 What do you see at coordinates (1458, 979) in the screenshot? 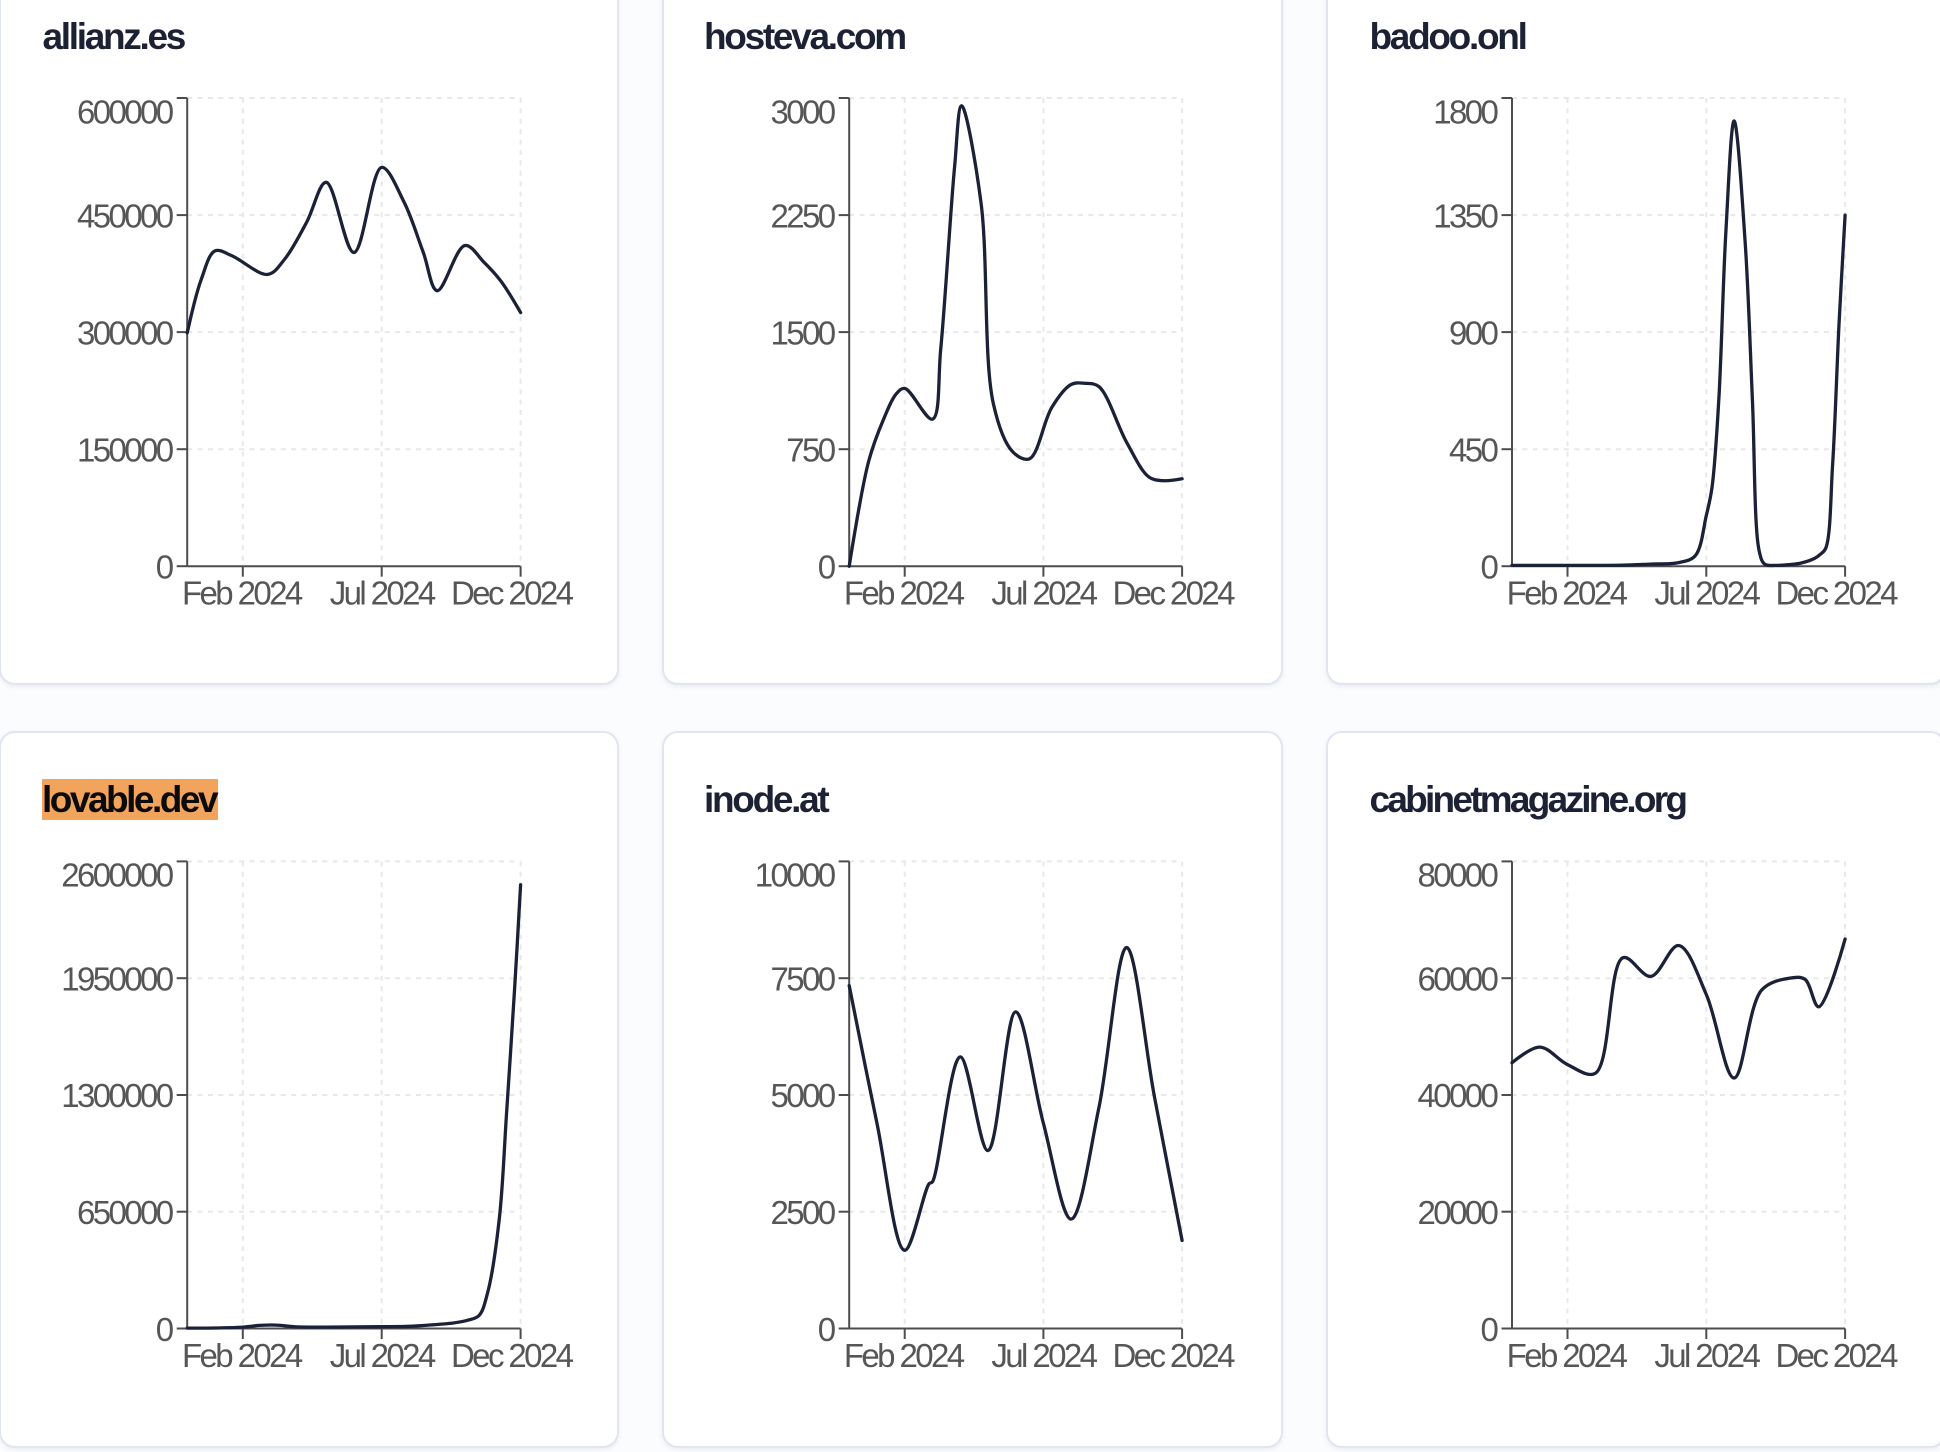
I see `svg-text: 60000` at bounding box center [1458, 979].